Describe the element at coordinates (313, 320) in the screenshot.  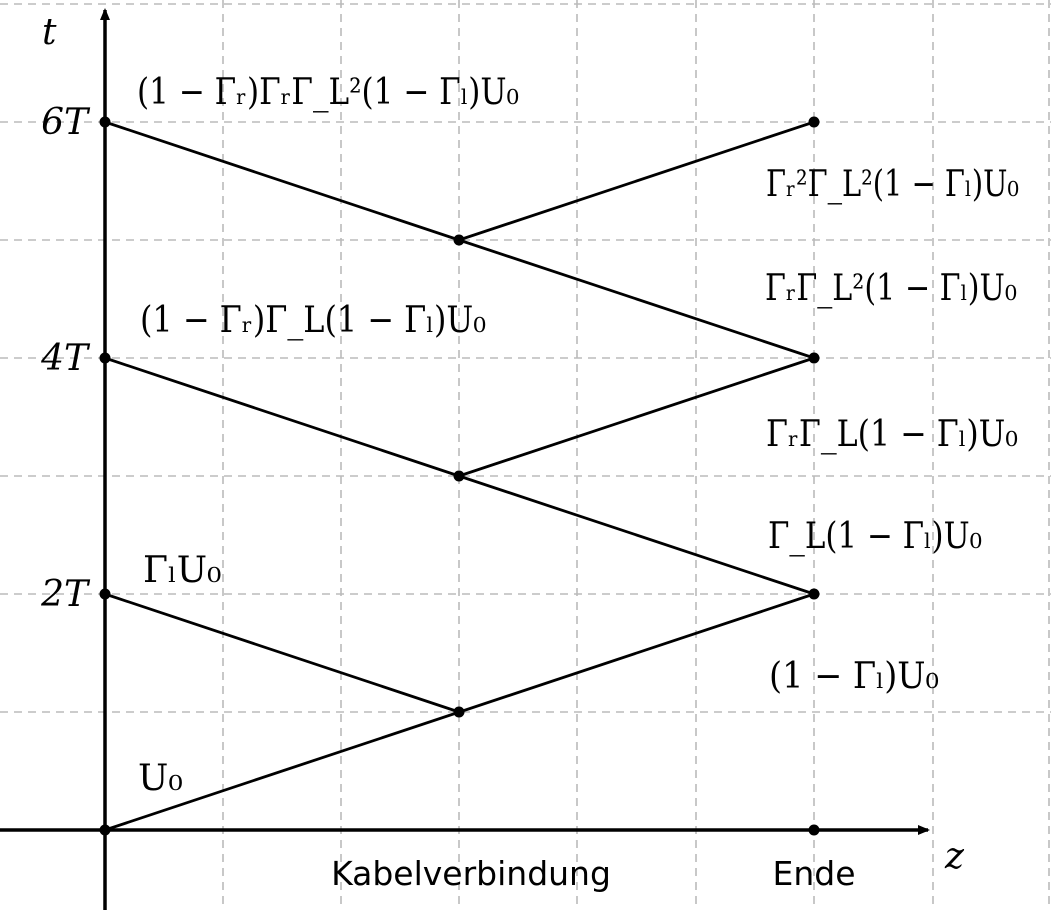
I see `wave-label-gen4: (1 − Γᵣ)Γ_L(1 − Γₗ)U₀` at that location.